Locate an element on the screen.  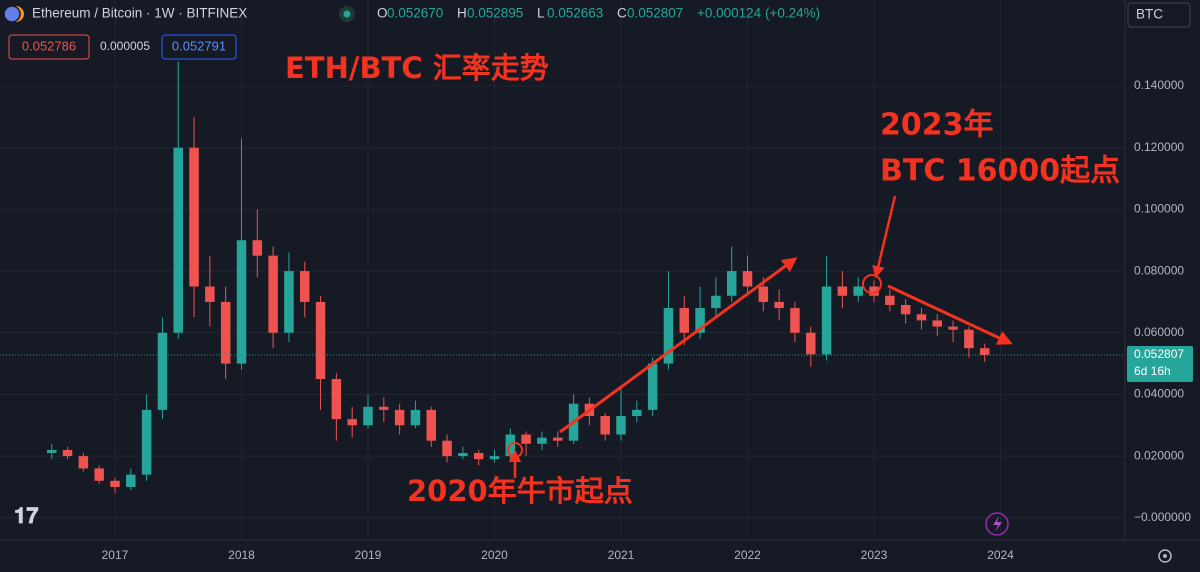
ohlc-key: O is located at coordinates (382, 13).